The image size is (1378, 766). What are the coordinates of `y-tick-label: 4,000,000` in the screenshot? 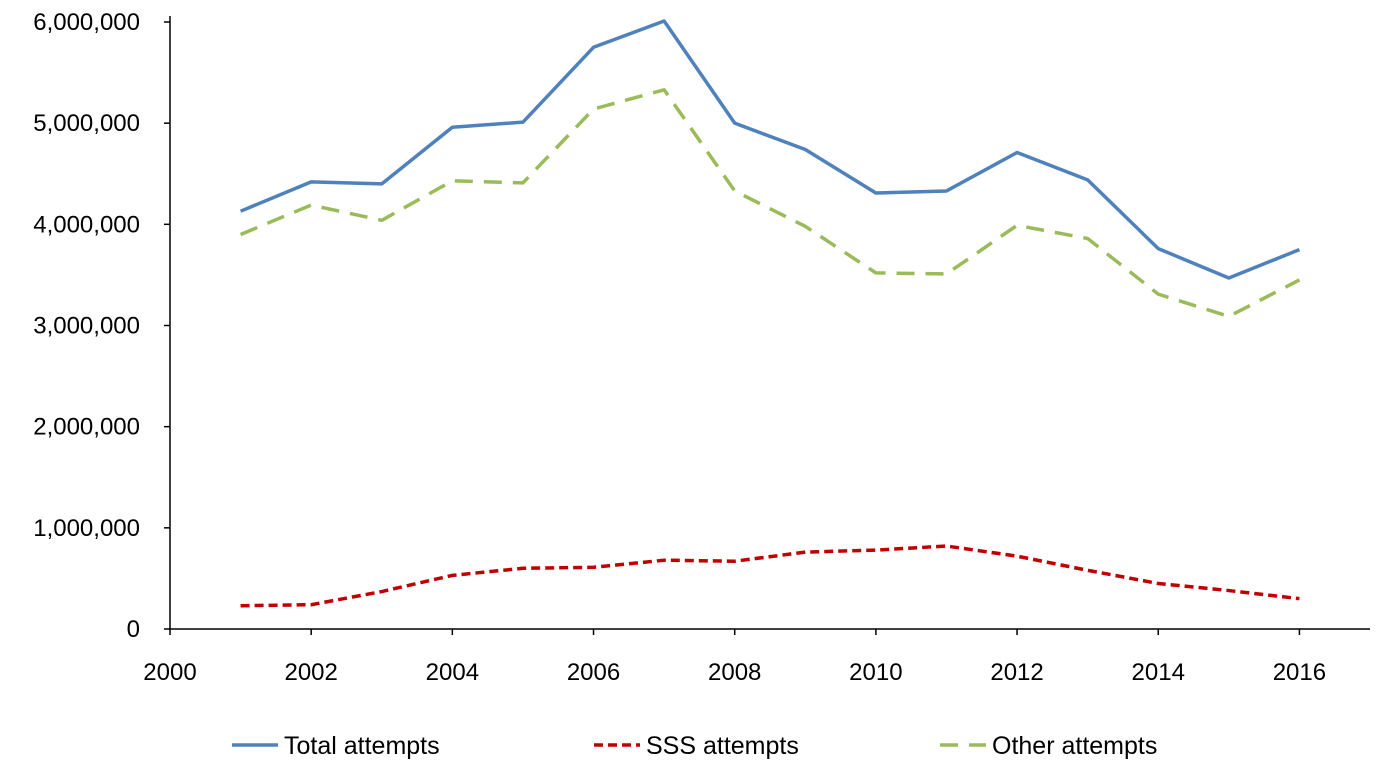 It's located at (86, 224).